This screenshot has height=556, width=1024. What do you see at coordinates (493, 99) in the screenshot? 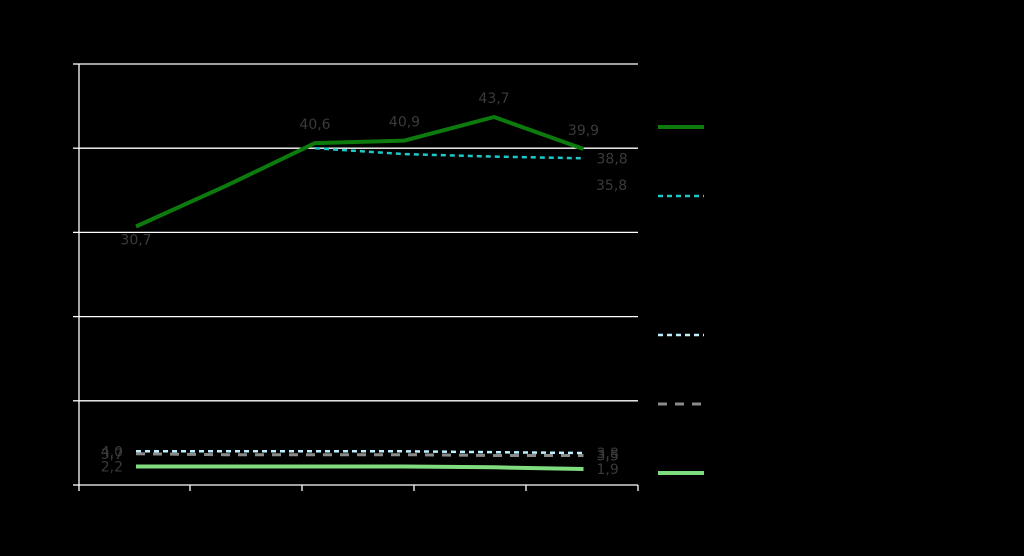
I see `data-label: 43,7` at bounding box center [493, 99].